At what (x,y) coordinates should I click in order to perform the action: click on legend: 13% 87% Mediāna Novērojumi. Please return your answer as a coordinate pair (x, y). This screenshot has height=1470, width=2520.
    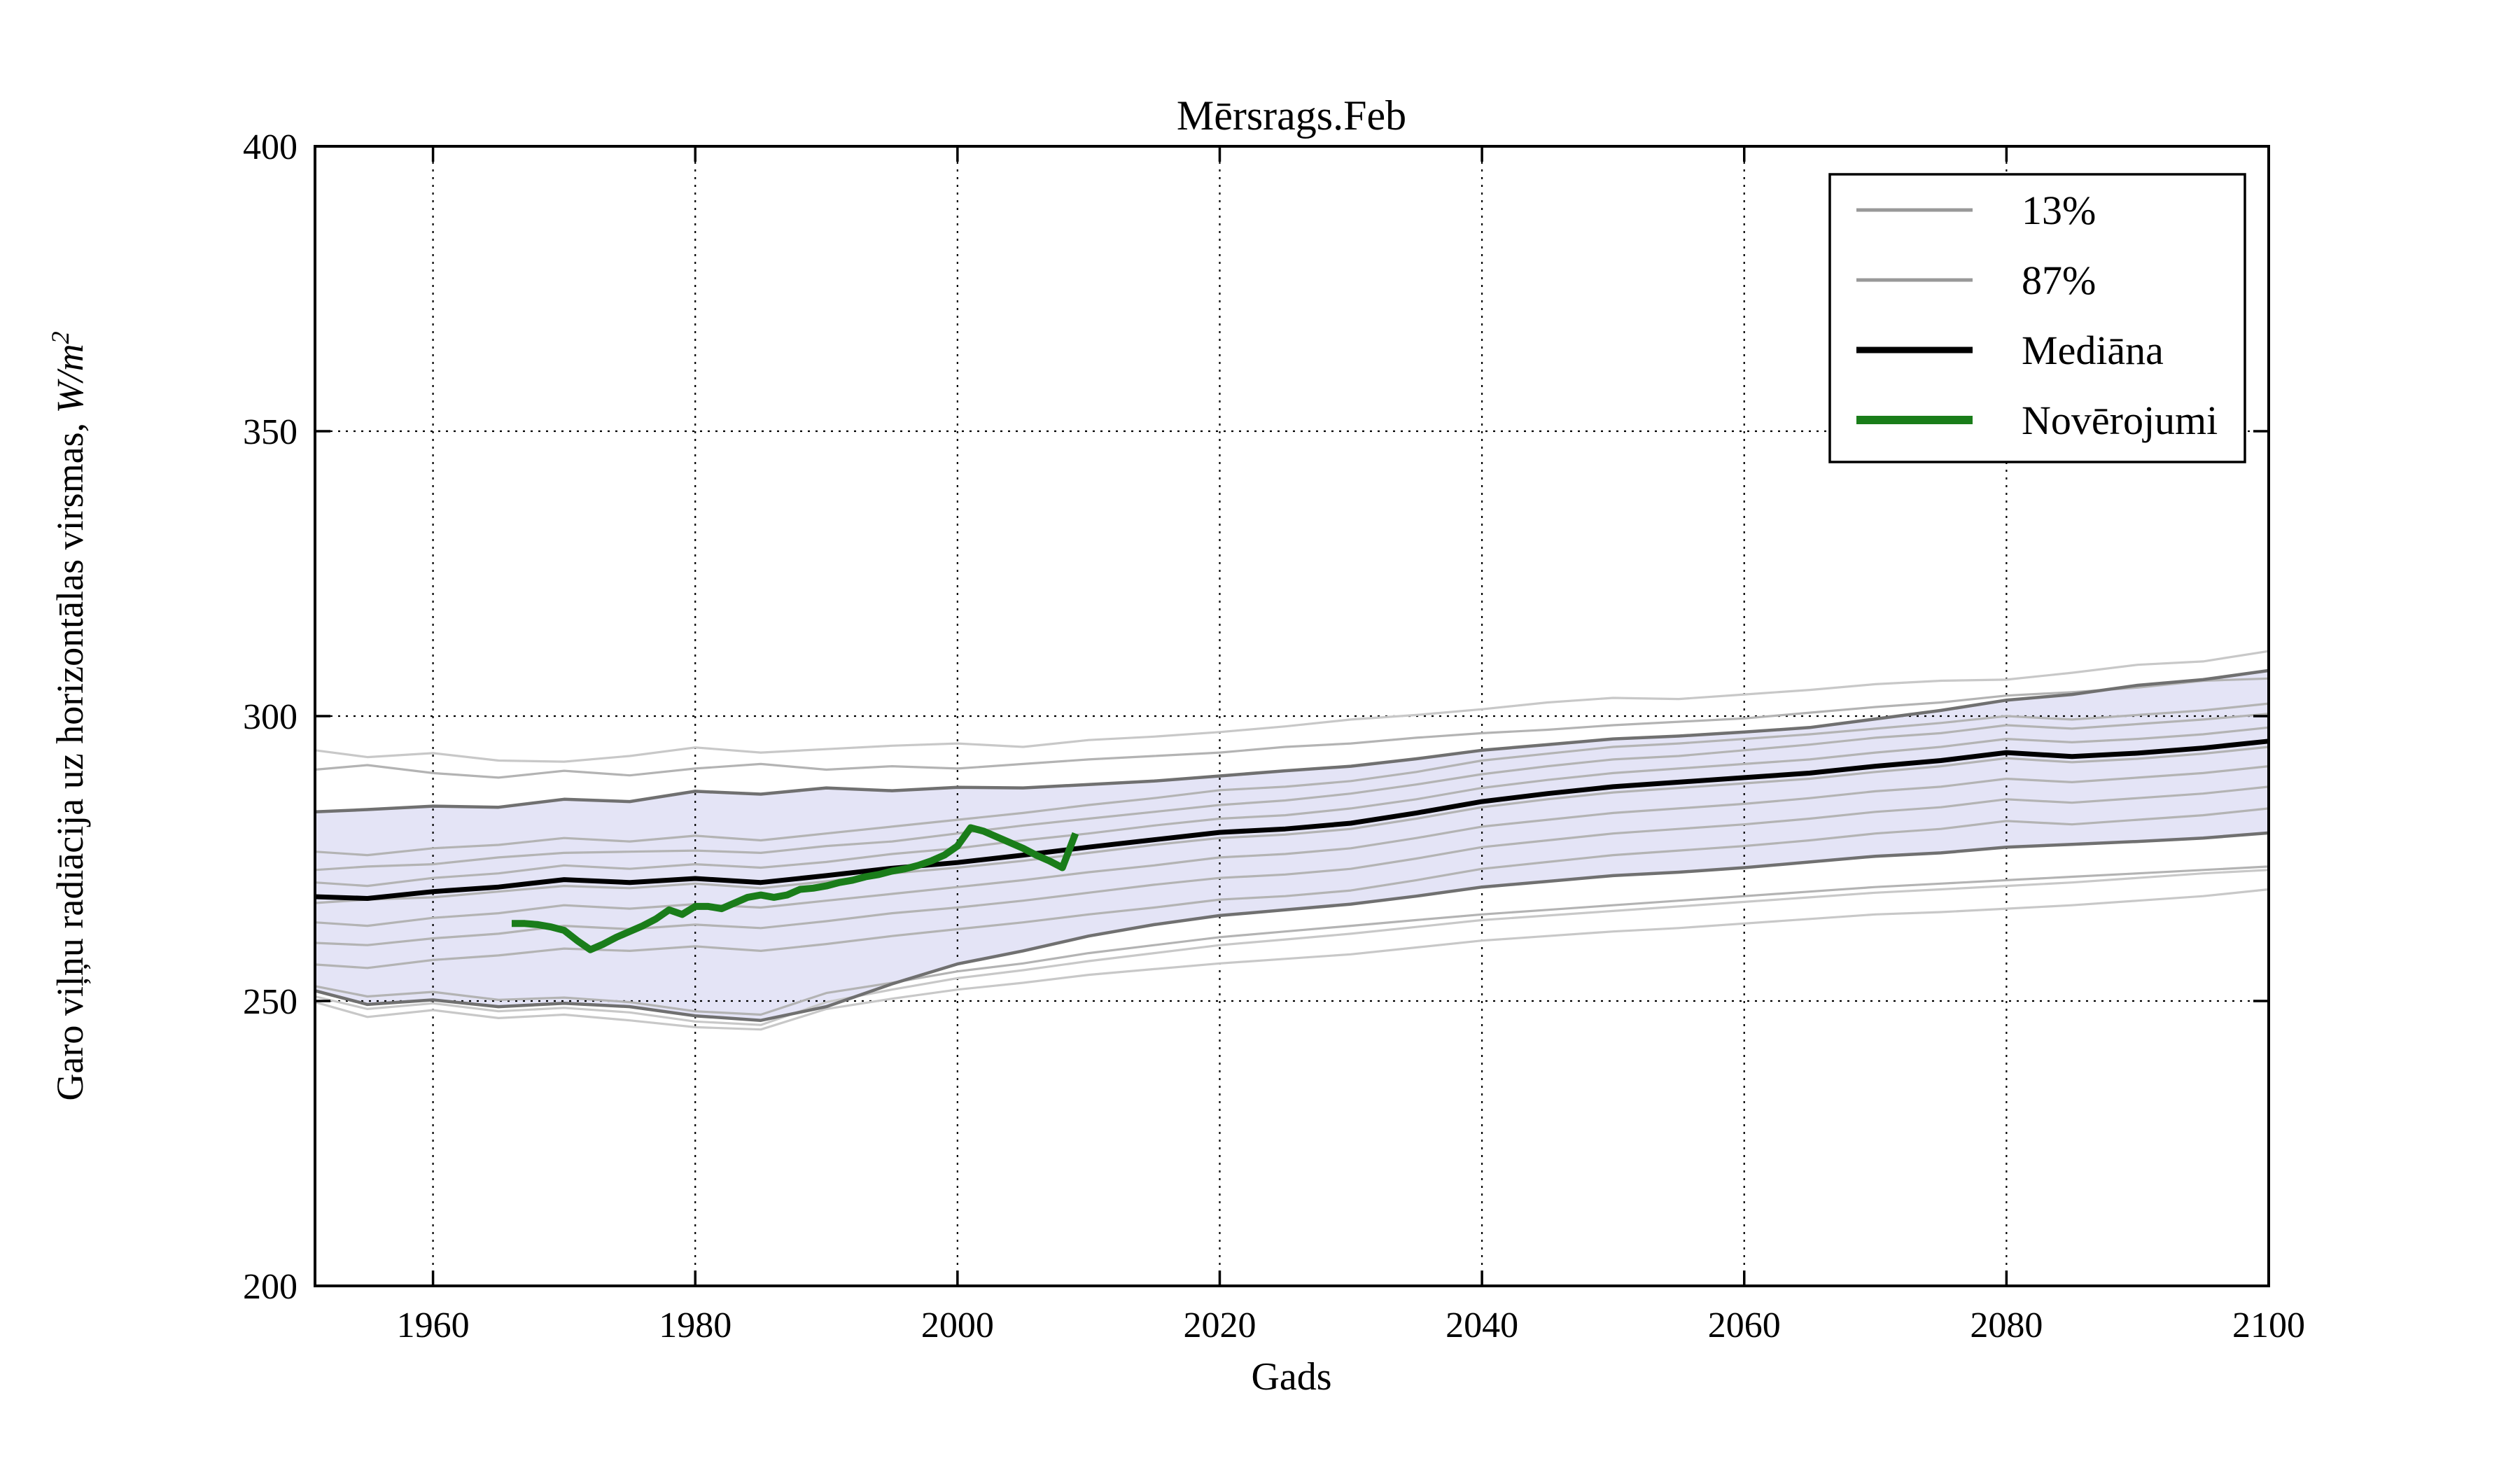
    Looking at the image, I should click on (2037, 318).